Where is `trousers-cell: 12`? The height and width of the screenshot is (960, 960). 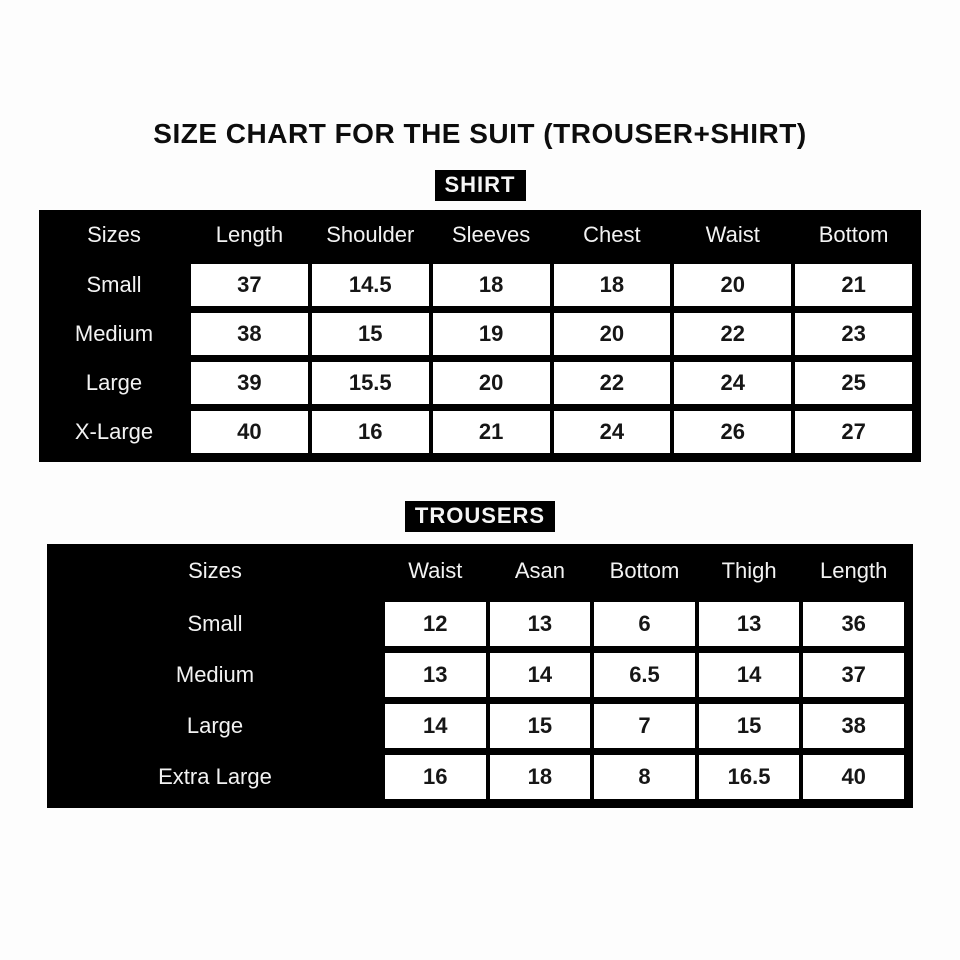
trousers-cell: 12 is located at coordinates (435, 624).